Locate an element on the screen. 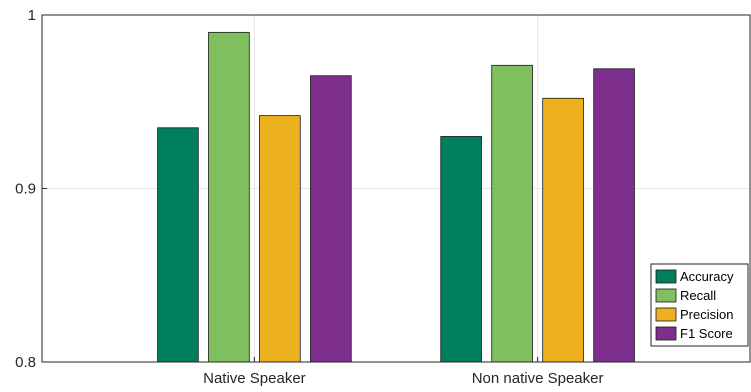  y-axis: 0.8 0.9 1 is located at coordinates (31, 189).